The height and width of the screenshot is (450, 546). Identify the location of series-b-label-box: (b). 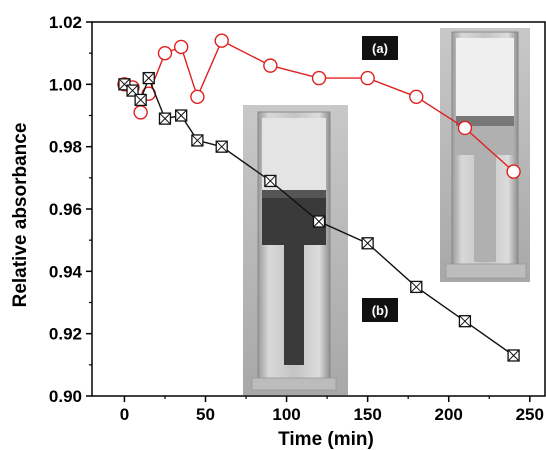
(380, 310).